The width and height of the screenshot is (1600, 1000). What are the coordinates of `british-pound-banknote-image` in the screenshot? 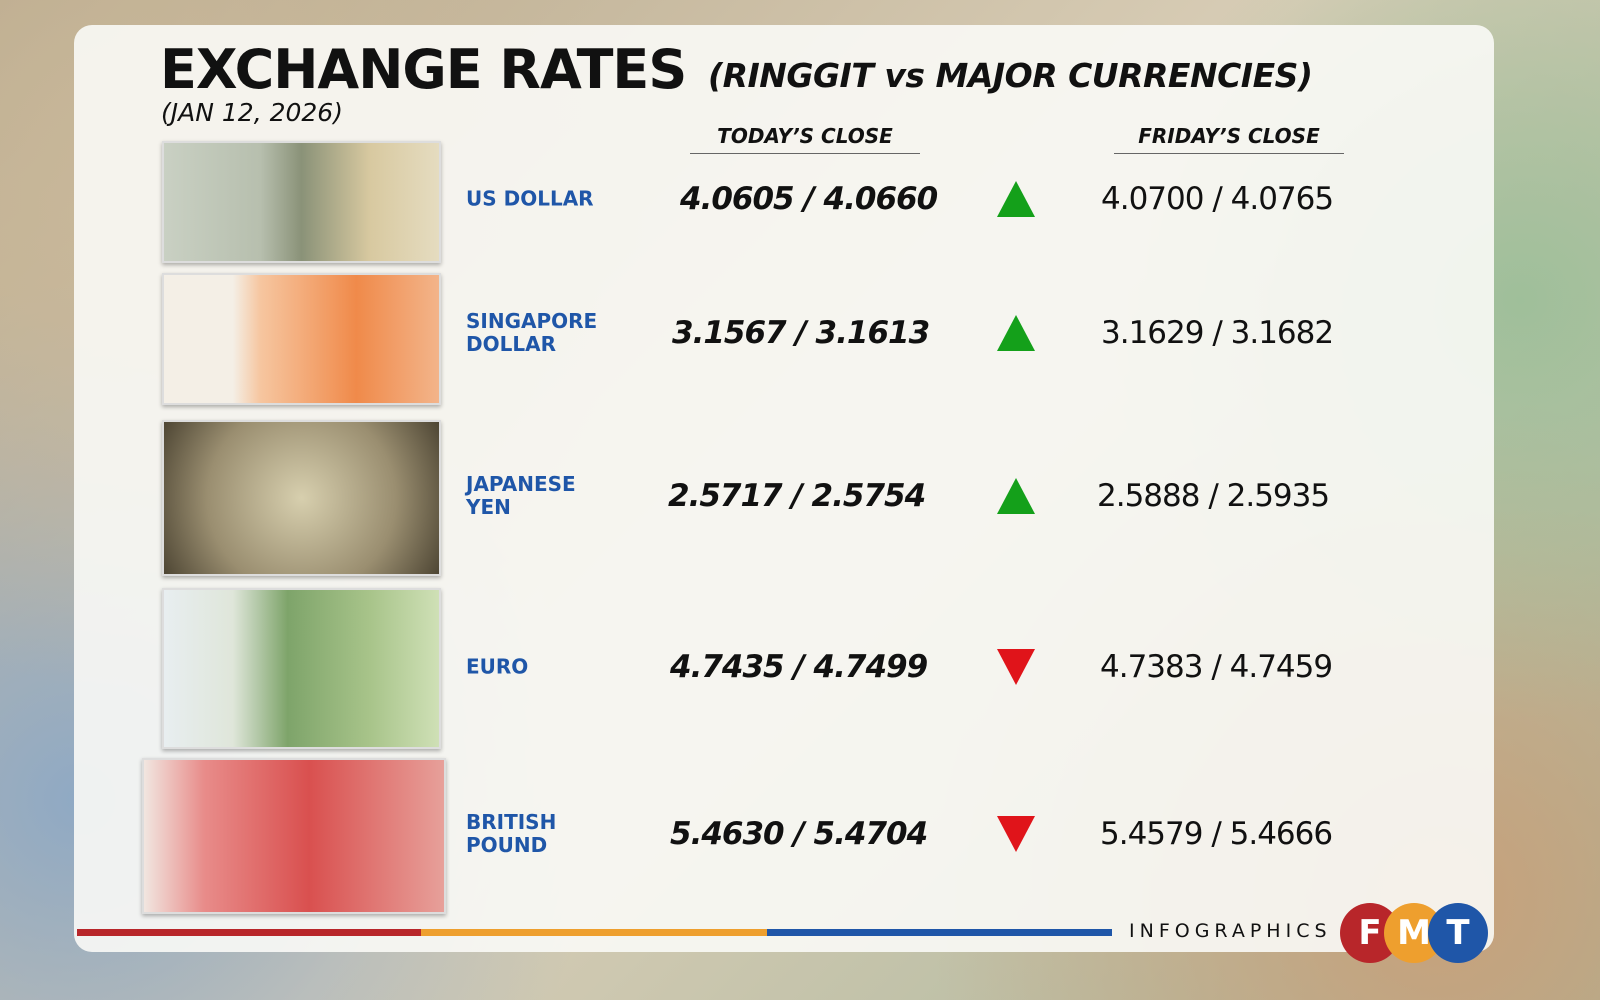 It's located at (294, 836).